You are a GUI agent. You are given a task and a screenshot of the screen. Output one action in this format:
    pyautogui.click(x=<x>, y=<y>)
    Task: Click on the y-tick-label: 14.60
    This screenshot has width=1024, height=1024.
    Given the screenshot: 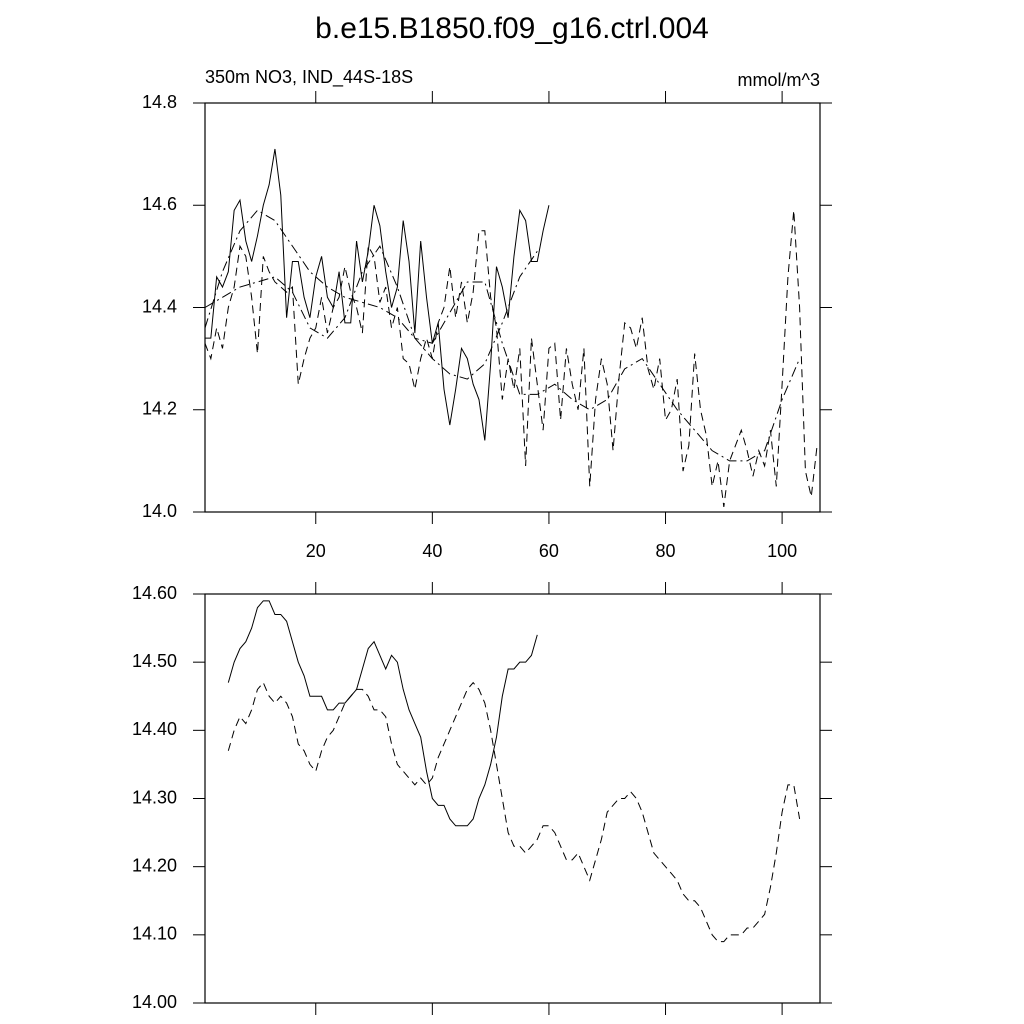 What is the action you would take?
    pyautogui.click(x=154, y=593)
    